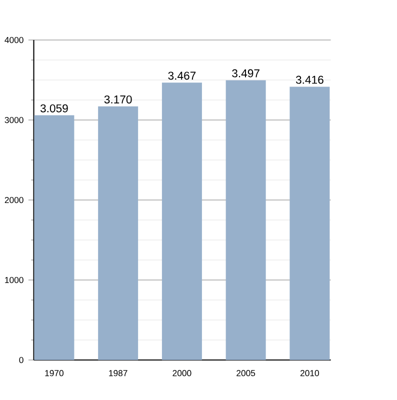 This screenshot has width=397, height=400. Describe the element at coordinates (182, 373) in the screenshot. I see `x-tick-label: 2000` at that location.